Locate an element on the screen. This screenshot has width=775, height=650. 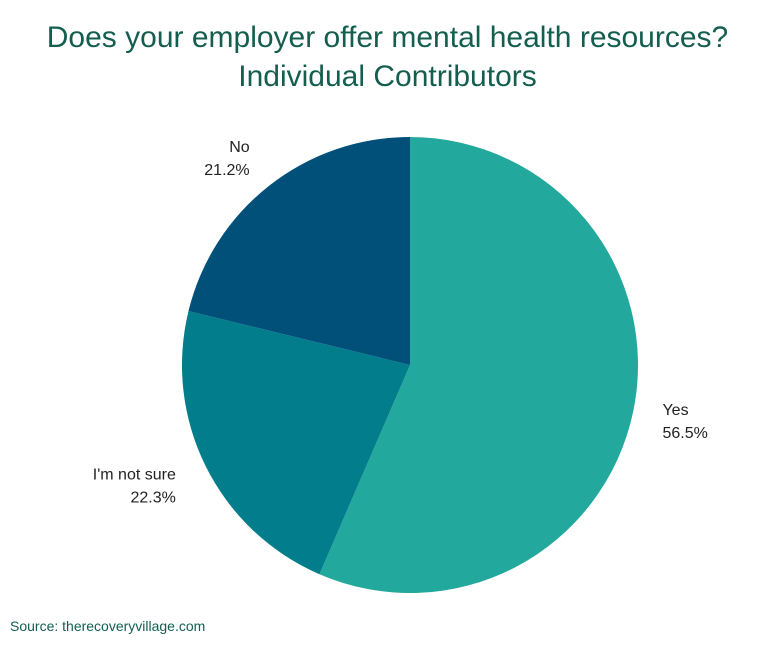
slice-label-yes: Yes is located at coordinates (675, 410).